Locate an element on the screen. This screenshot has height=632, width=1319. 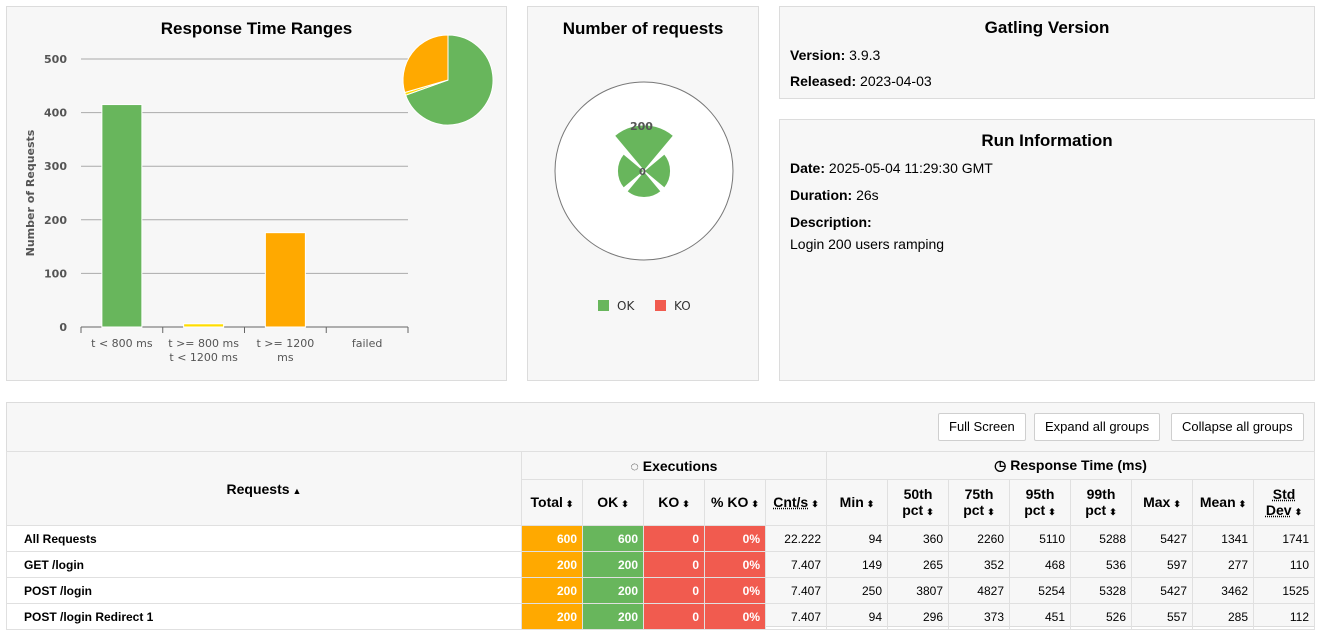
p75-cell: 2260 is located at coordinates (979, 538).